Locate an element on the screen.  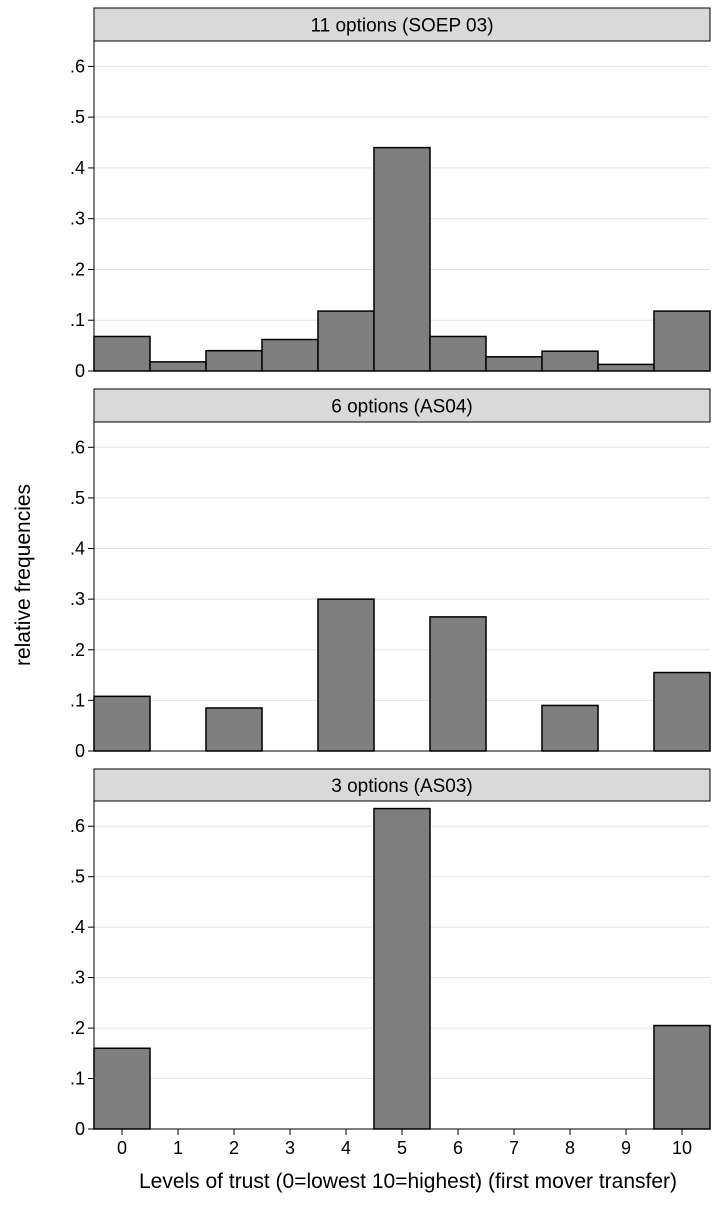
x-tick-label: 4 is located at coordinates (346, 1148).